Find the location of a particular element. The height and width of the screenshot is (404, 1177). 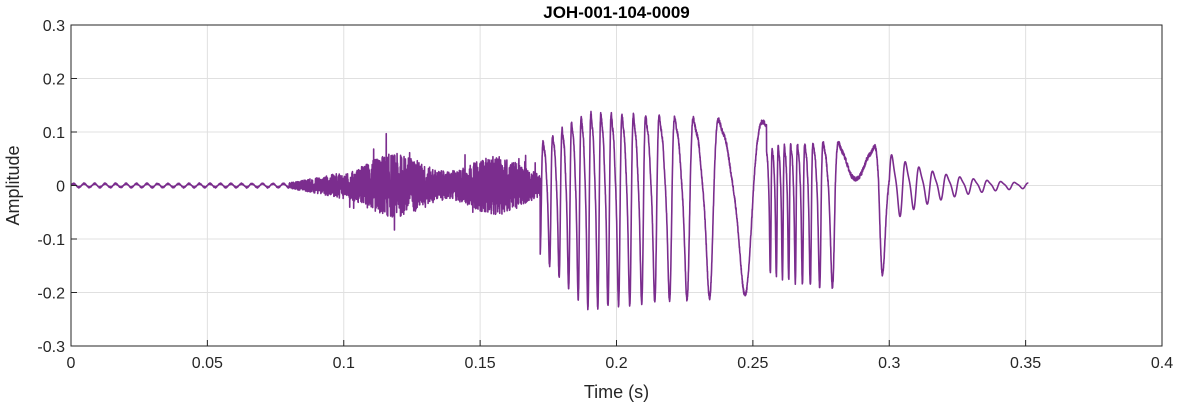

y-tick-label: 0.3 is located at coordinates (54, 26).